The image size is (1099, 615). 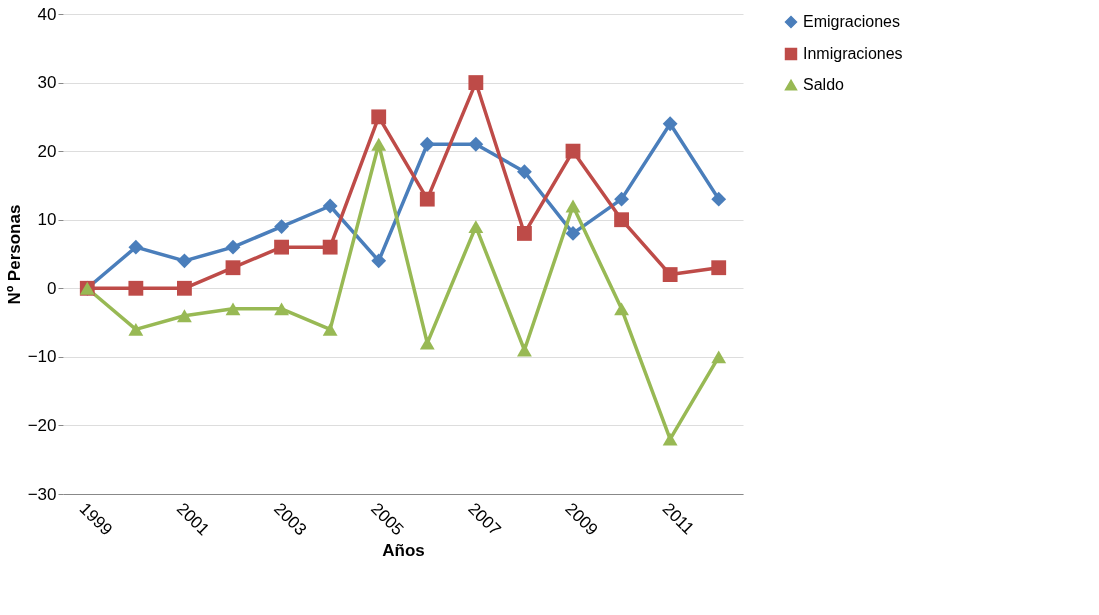 I want to click on x-axis-title: Años, so click(x=403, y=550).